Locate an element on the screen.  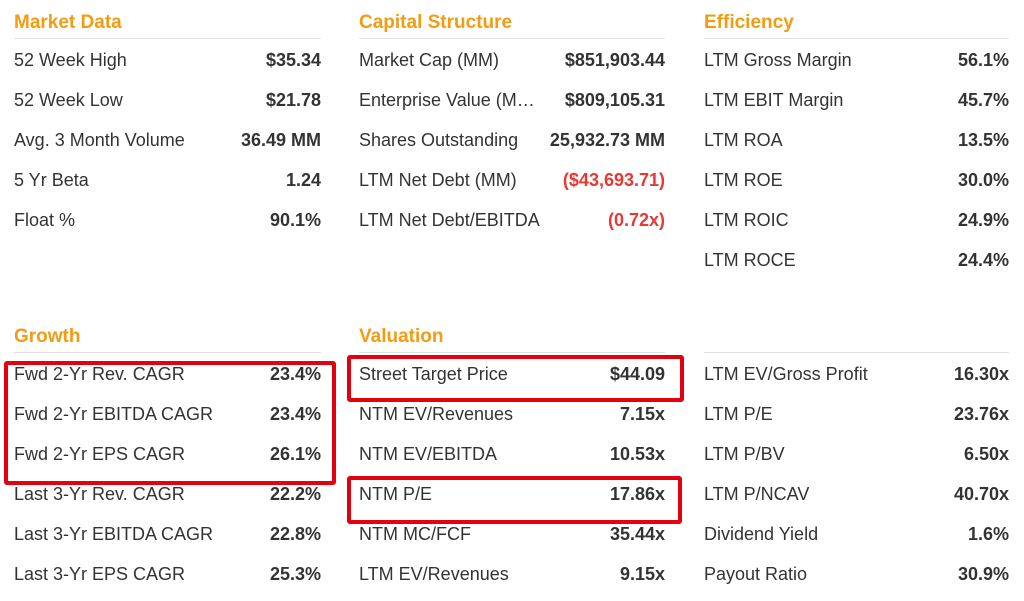
stat-row: Avg. 3 Month Volume 36.49 MM is located at coordinates (167, 140).